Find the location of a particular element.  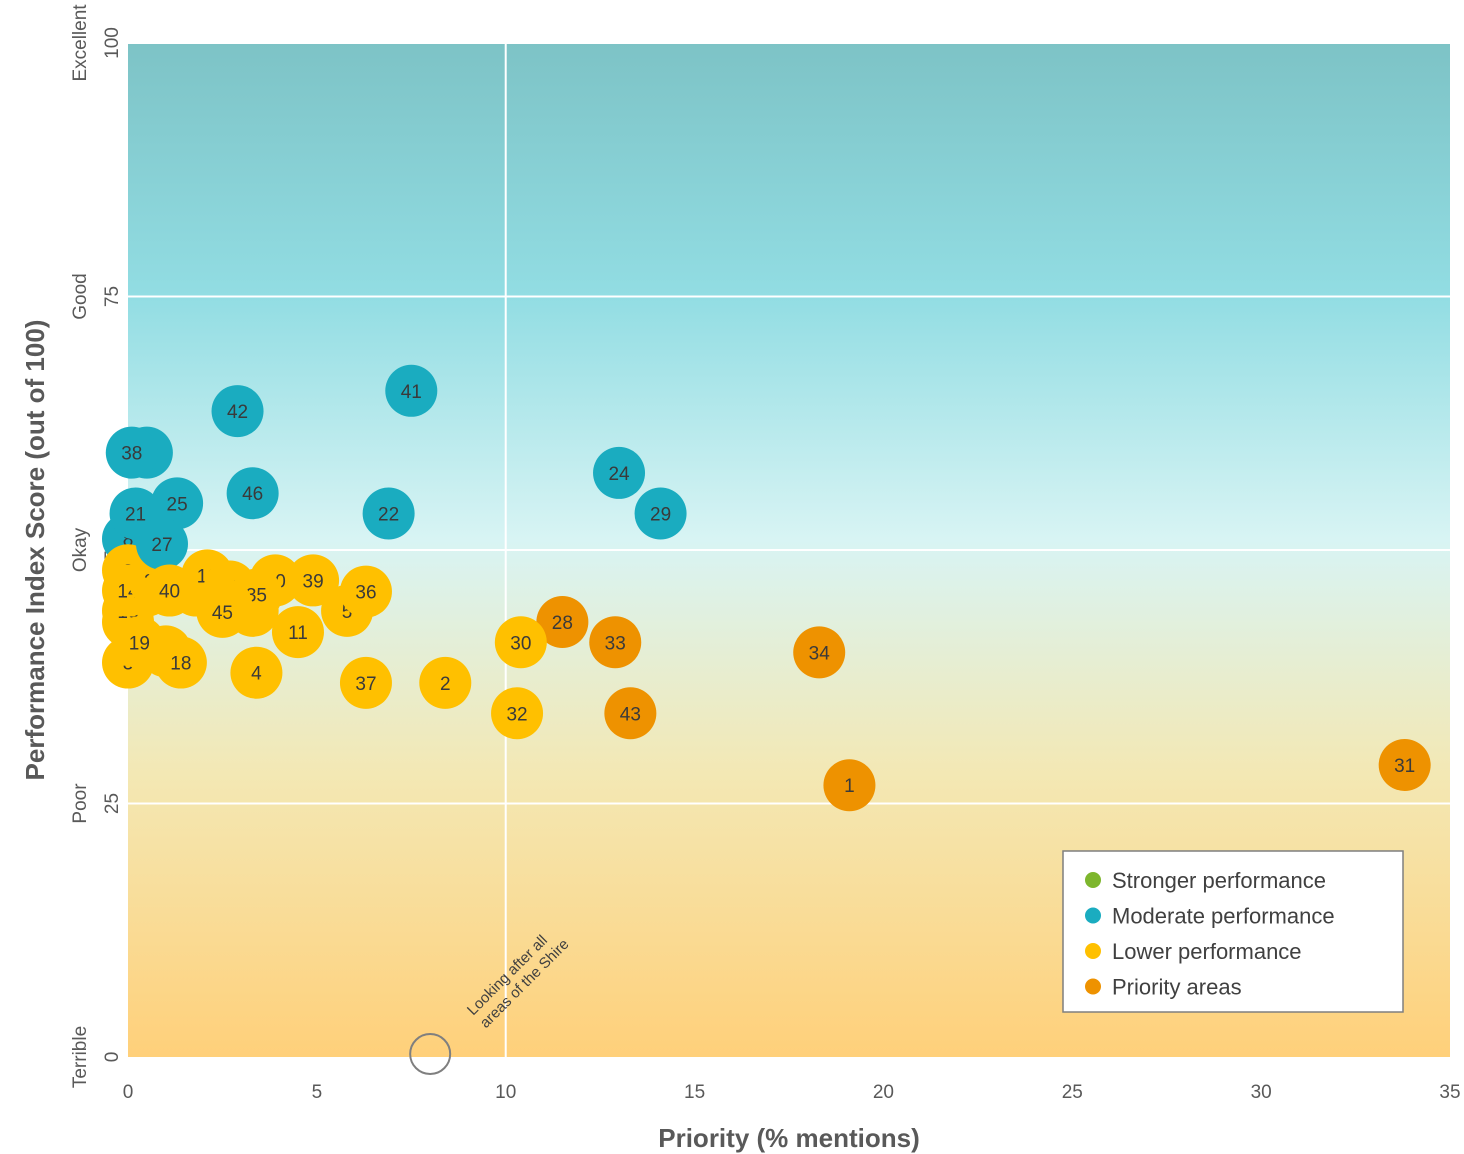

bubble-label: 4 is located at coordinates (256, 674).